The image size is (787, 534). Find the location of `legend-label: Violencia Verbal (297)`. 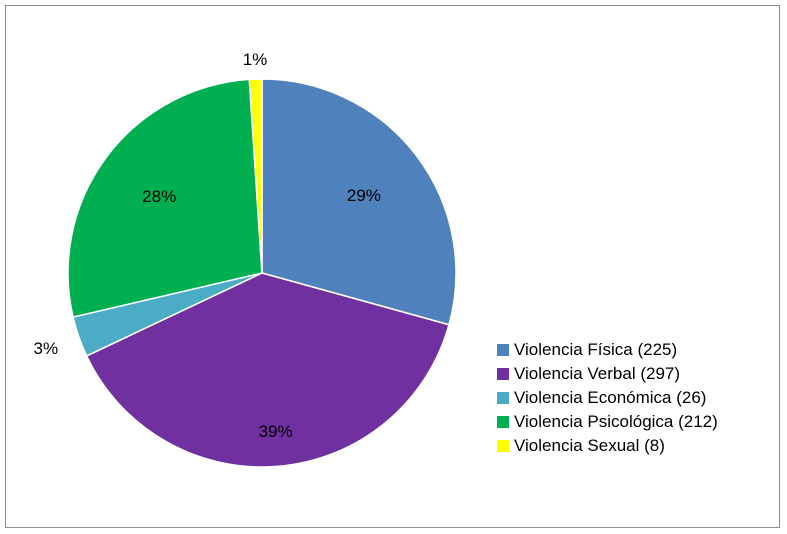

legend-label: Violencia Verbal (297) is located at coordinates (597, 373).